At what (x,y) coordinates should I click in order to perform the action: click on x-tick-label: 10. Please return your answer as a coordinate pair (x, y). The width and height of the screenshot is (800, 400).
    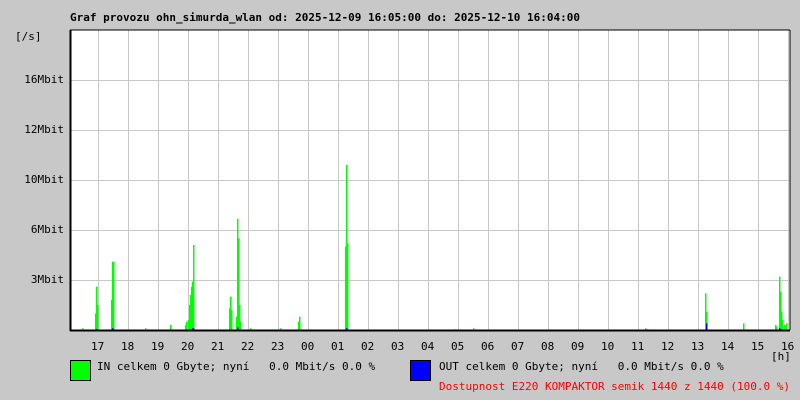
    Looking at the image, I should click on (608, 346).